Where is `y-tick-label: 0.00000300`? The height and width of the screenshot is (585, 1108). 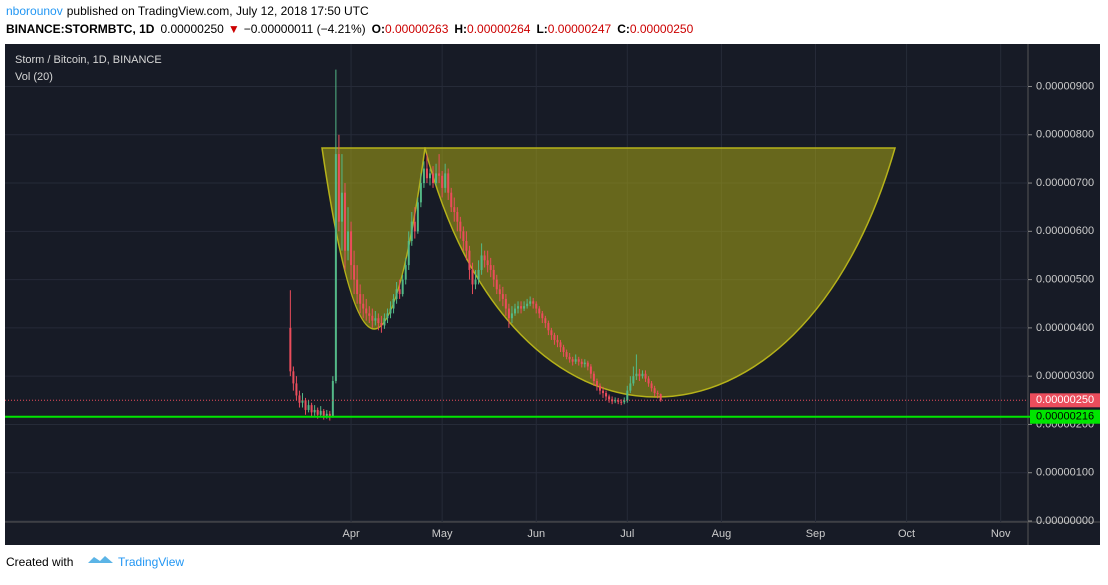 y-tick-label: 0.00000300 is located at coordinates (1065, 376).